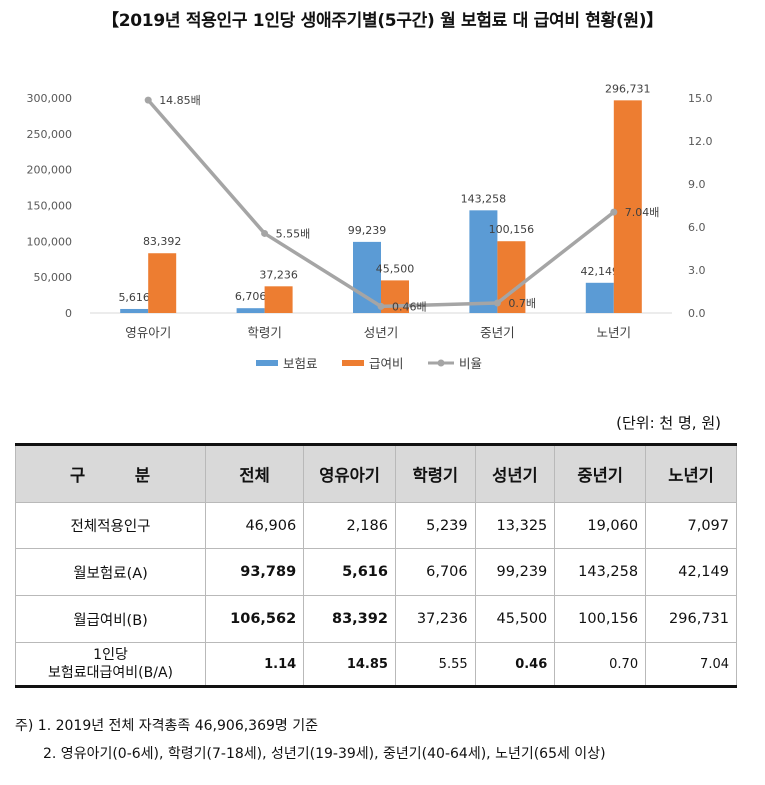  I want to click on y-tick-label: 100,000, so click(50, 241).